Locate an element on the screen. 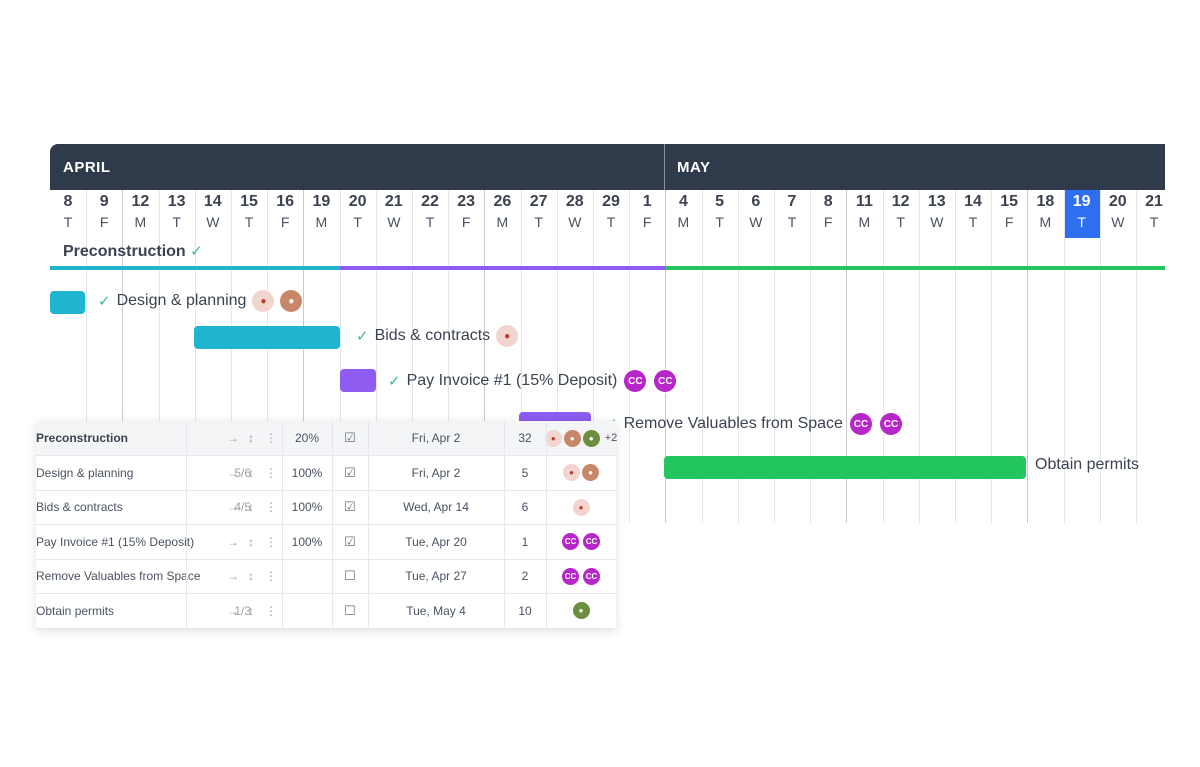 The height and width of the screenshot is (767, 1200). day-column-header: 20 W is located at coordinates (1118, 214).